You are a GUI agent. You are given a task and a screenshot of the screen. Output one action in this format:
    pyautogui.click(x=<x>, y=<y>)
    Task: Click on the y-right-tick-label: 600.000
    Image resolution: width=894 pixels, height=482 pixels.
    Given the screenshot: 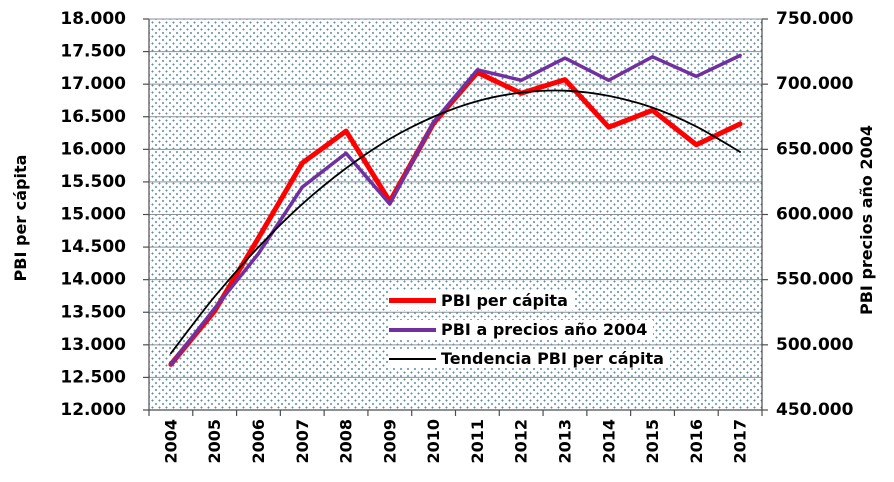 What is the action you would take?
    pyautogui.click(x=815, y=215)
    